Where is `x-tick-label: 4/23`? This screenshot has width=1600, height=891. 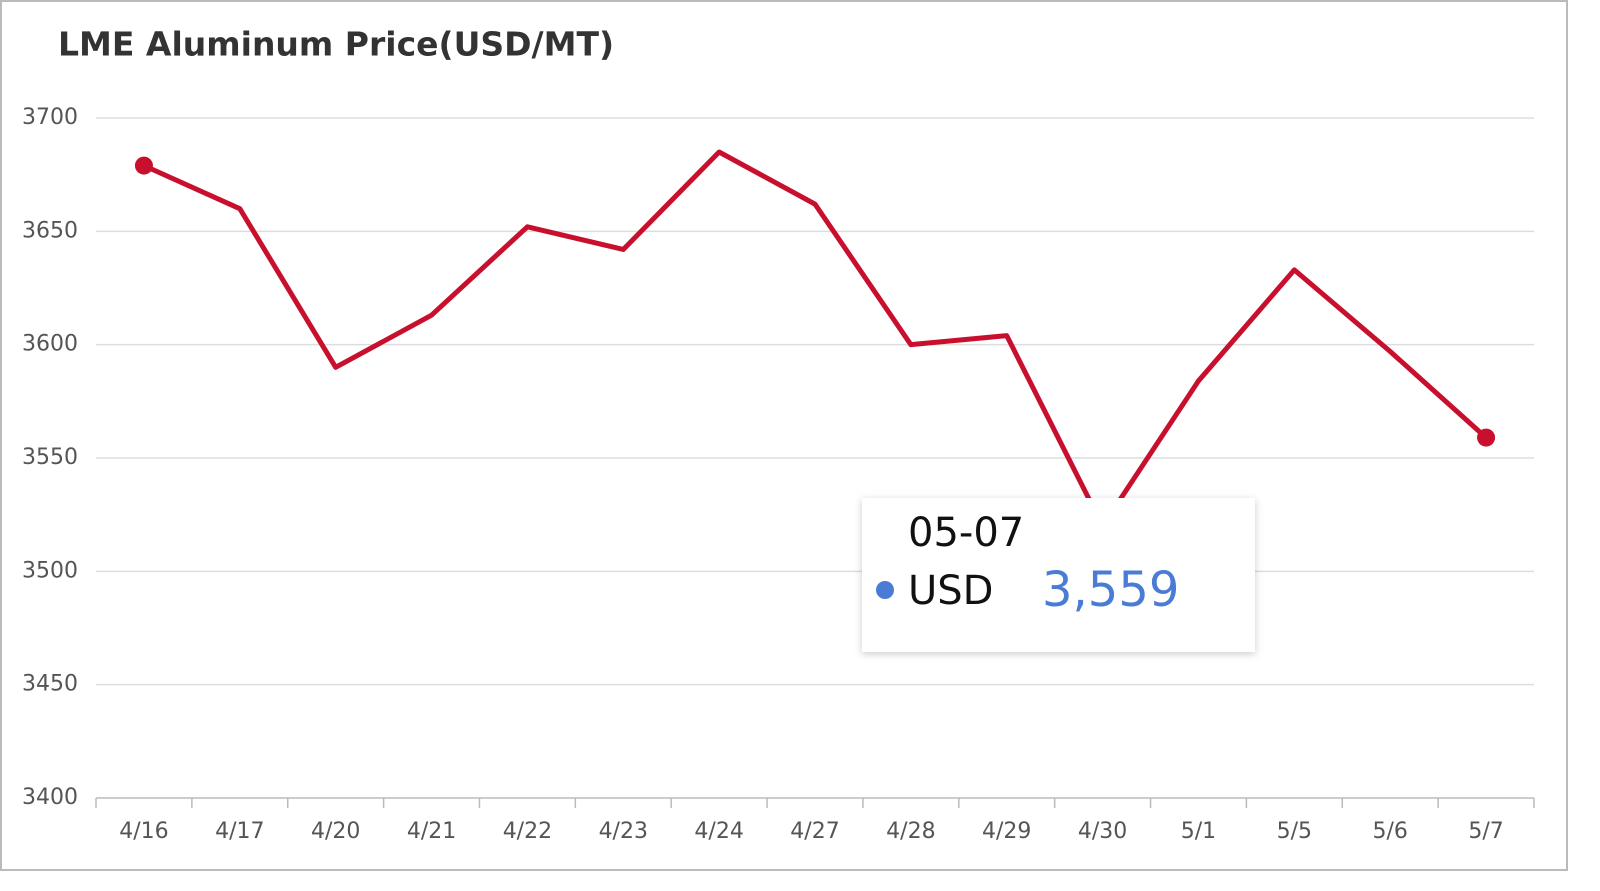 x-tick-label: 4/23 is located at coordinates (623, 831).